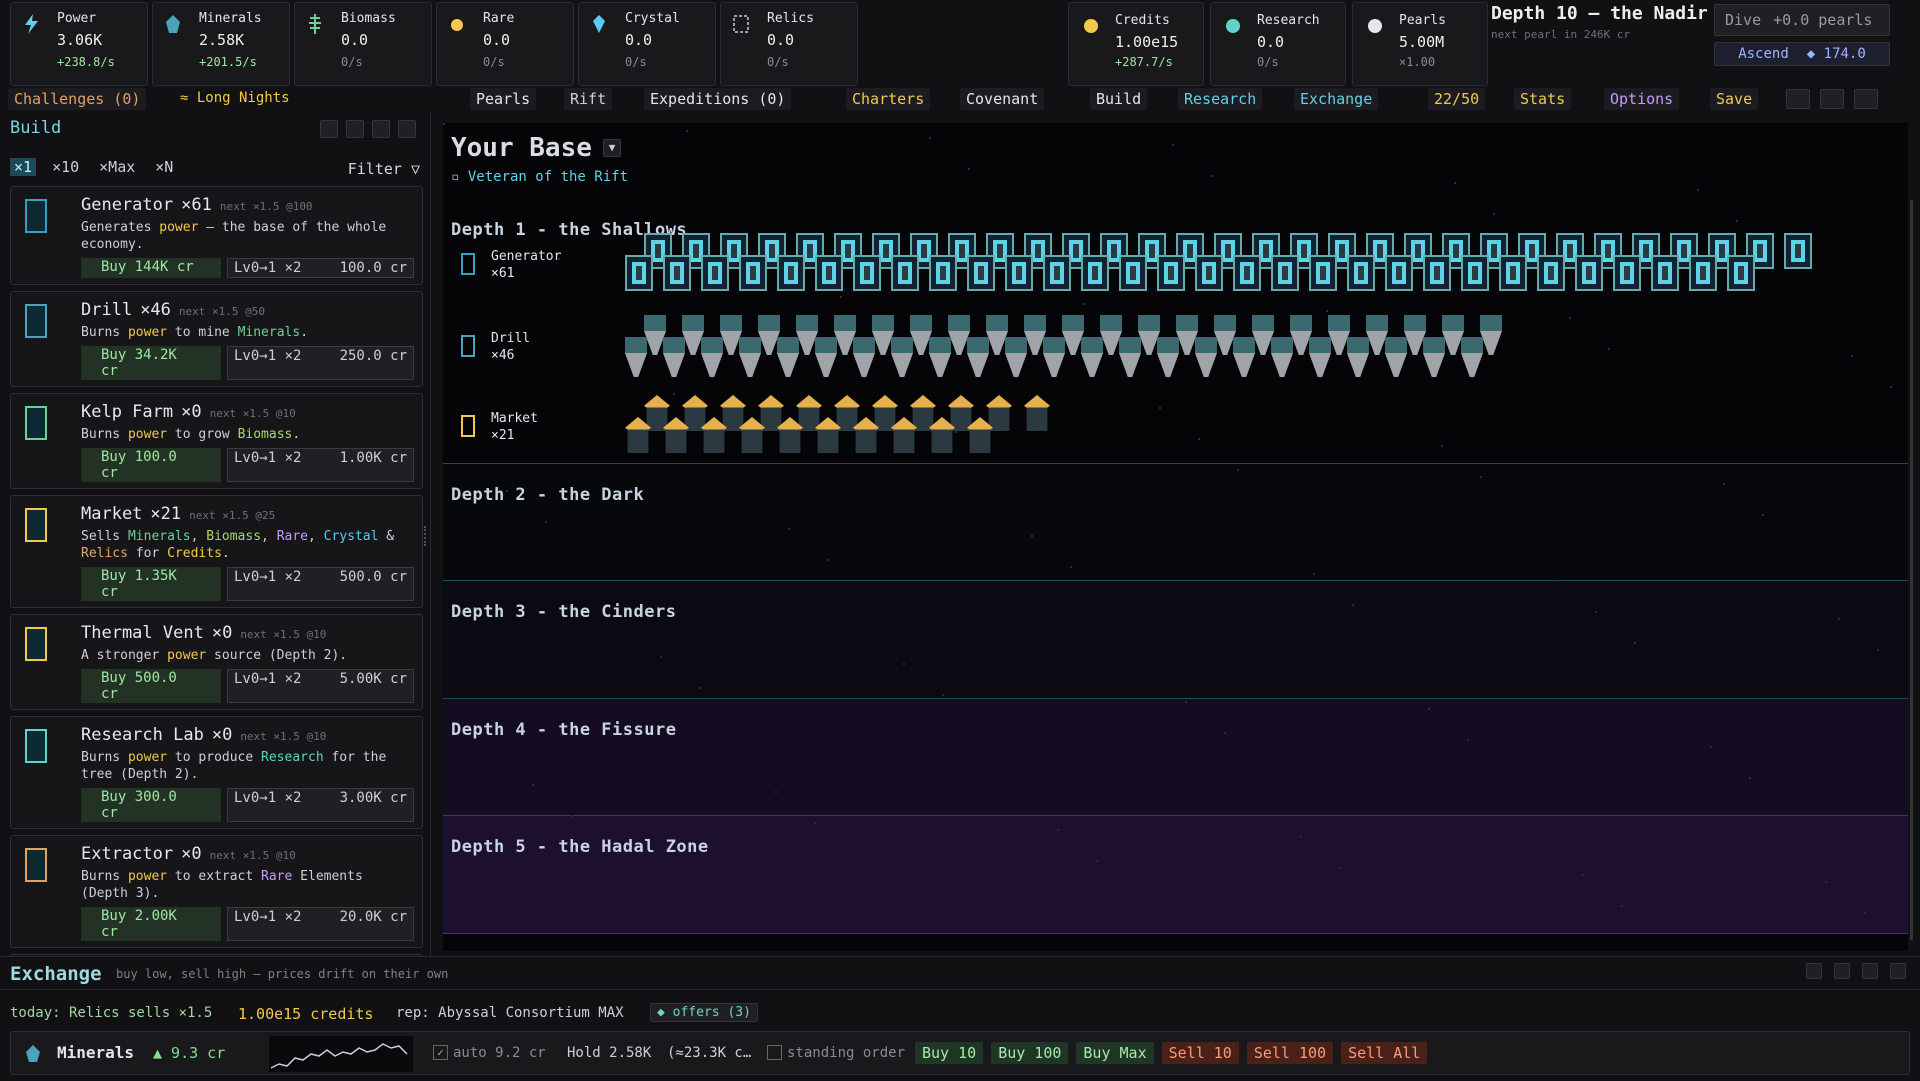  I want to click on nav-tab: Covenant, so click(1002, 99).